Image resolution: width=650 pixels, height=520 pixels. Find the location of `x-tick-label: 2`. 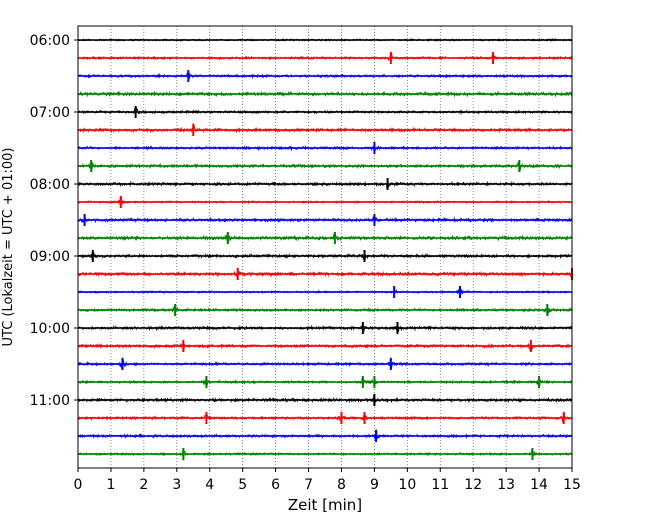

x-tick-label: 2 is located at coordinates (143, 485).